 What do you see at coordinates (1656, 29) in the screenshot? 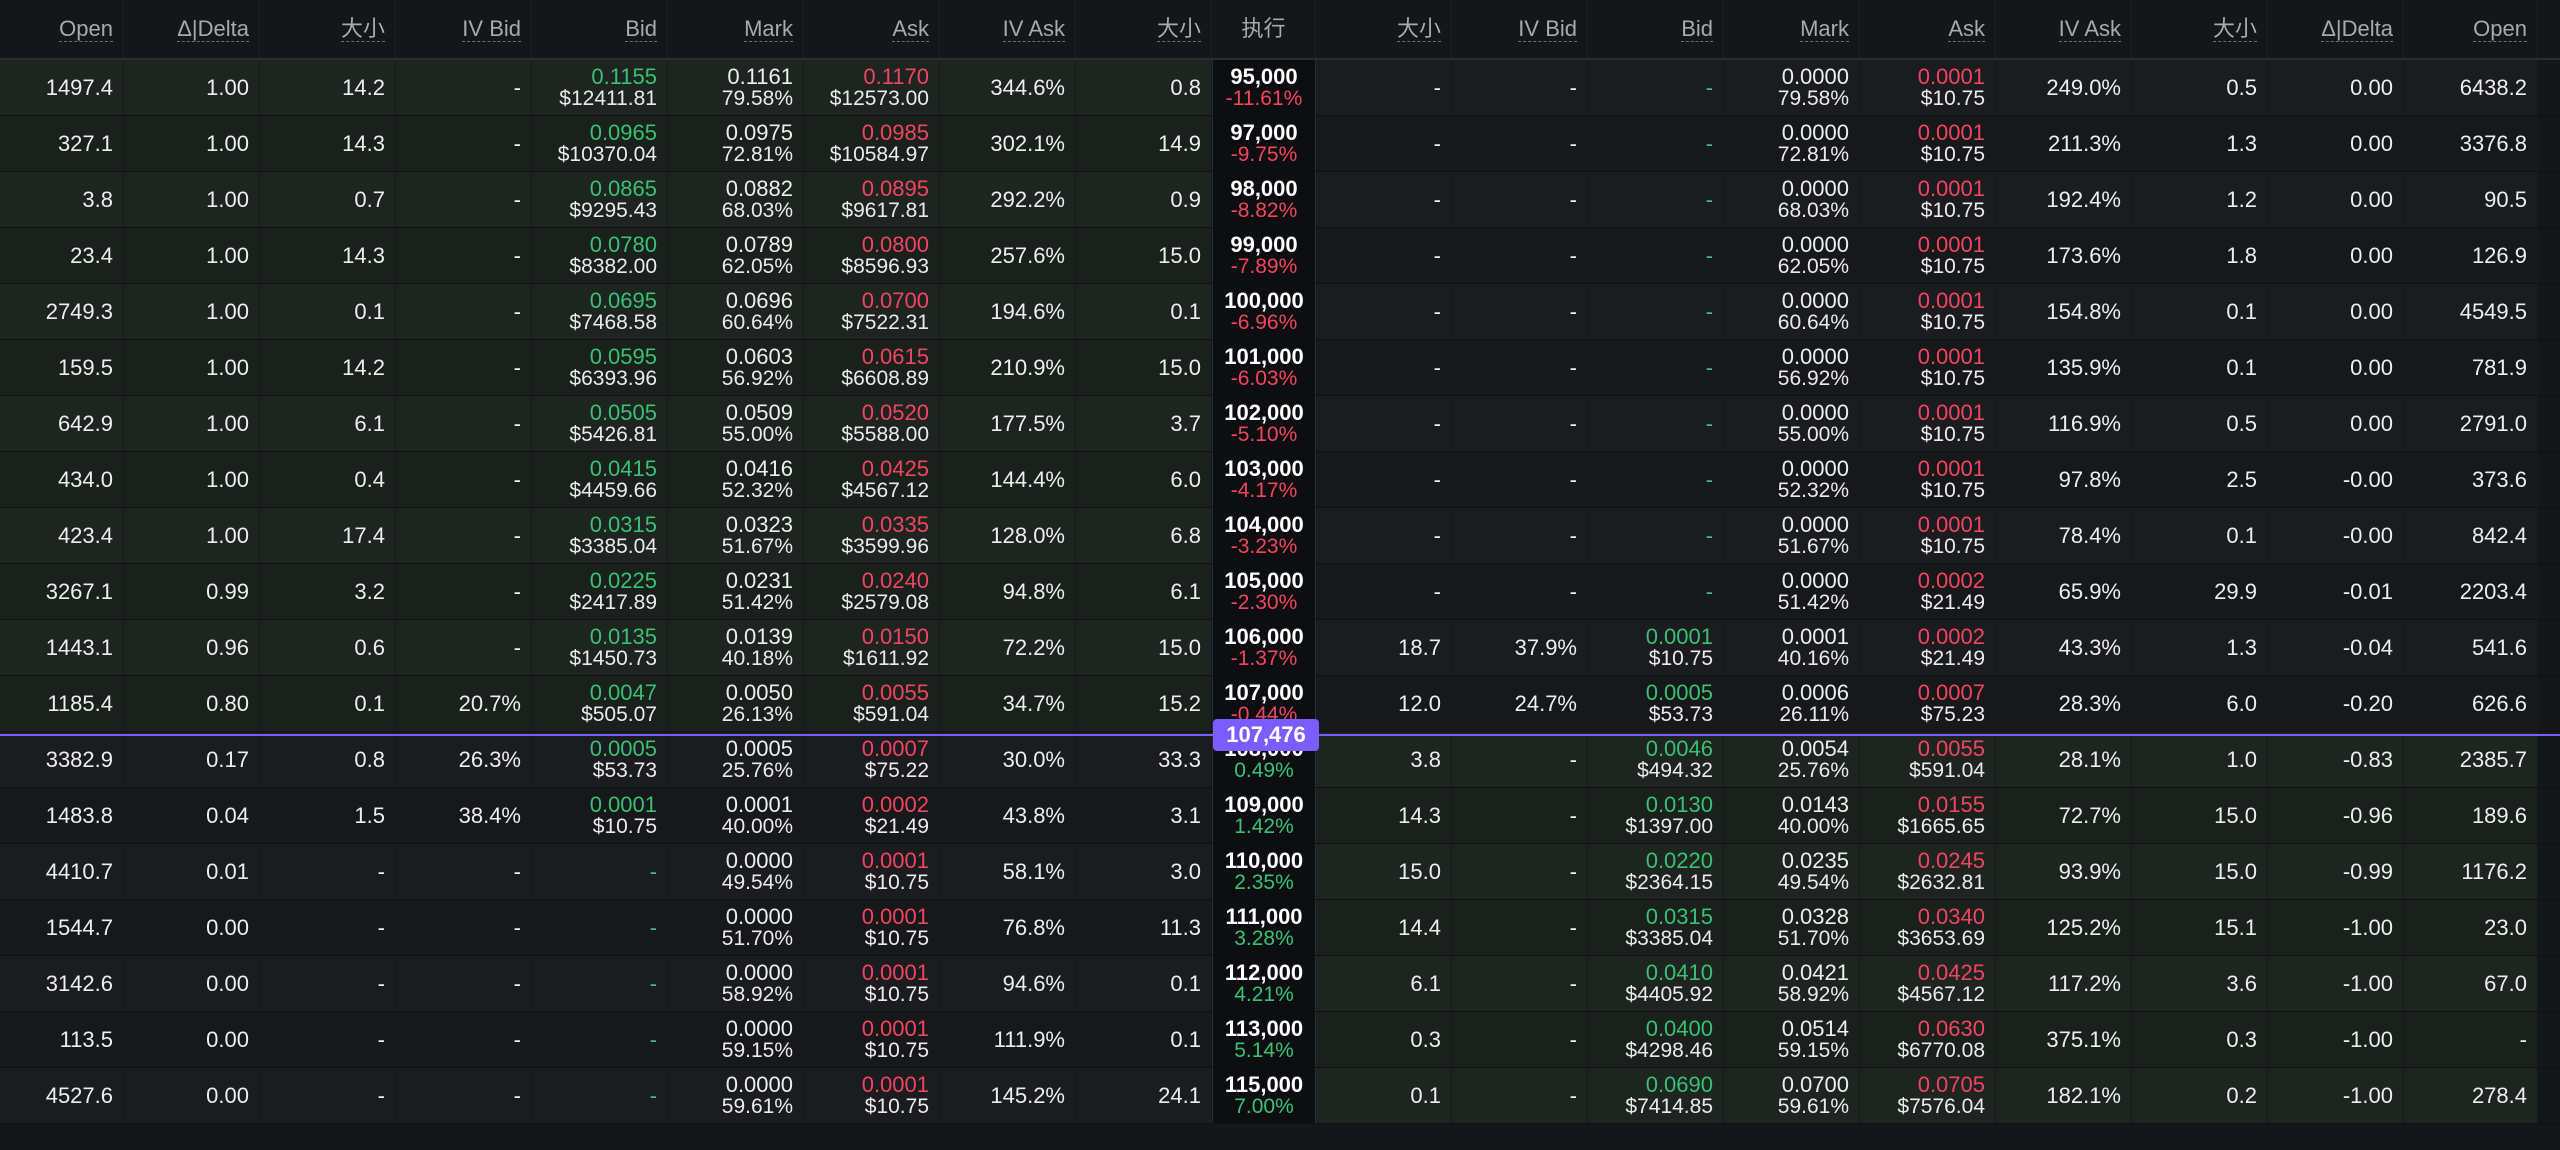
I see `header-put-bid: Bid` at bounding box center [1656, 29].